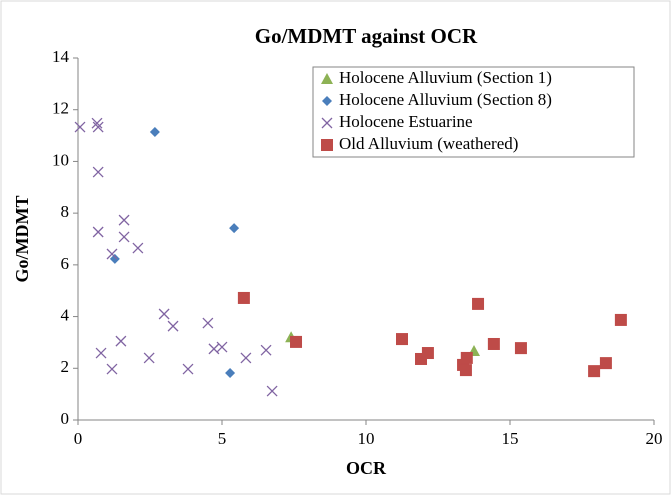  What do you see at coordinates (445, 99) in the screenshot?
I see `legend-label: Holocene Alluvium (Section 8)` at bounding box center [445, 99].